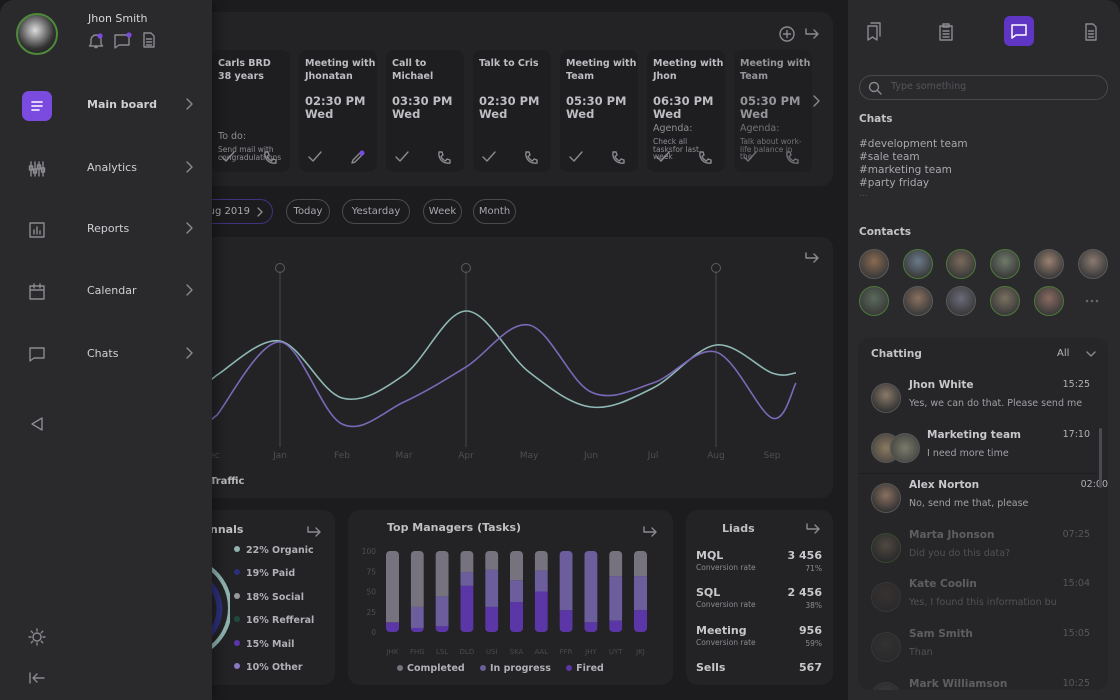 The image size is (1120, 700). What do you see at coordinates (983, 553) in the screenshot?
I see `chat-item: Marta Jhonson Did you do this data? 07:25` at bounding box center [983, 553].